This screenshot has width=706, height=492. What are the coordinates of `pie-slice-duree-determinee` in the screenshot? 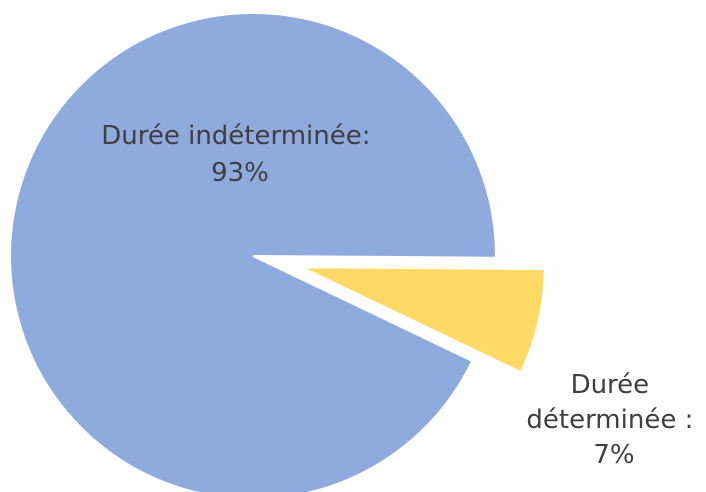 It's located at (423, 320).